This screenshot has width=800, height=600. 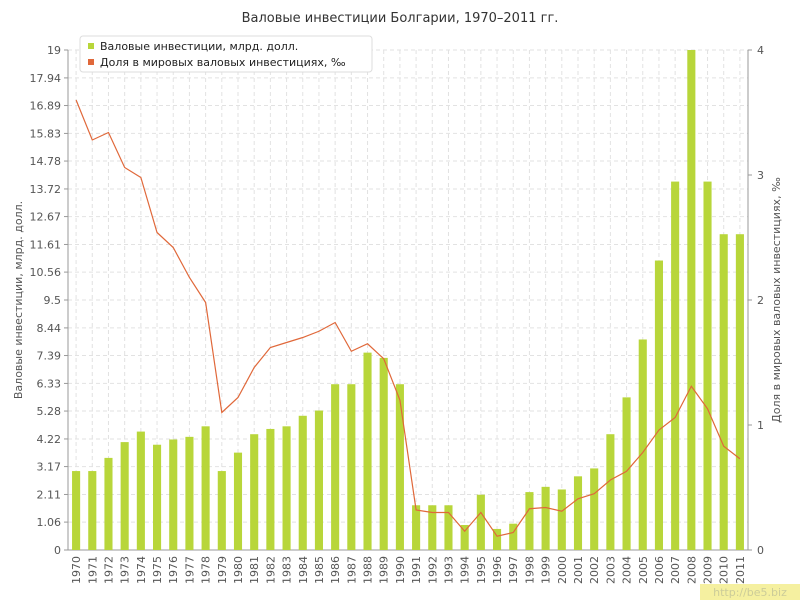 What do you see at coordinates (46, 133) in the screenshot?
I see `y-tick-label: 15.83` at bounding box center [46, 133].